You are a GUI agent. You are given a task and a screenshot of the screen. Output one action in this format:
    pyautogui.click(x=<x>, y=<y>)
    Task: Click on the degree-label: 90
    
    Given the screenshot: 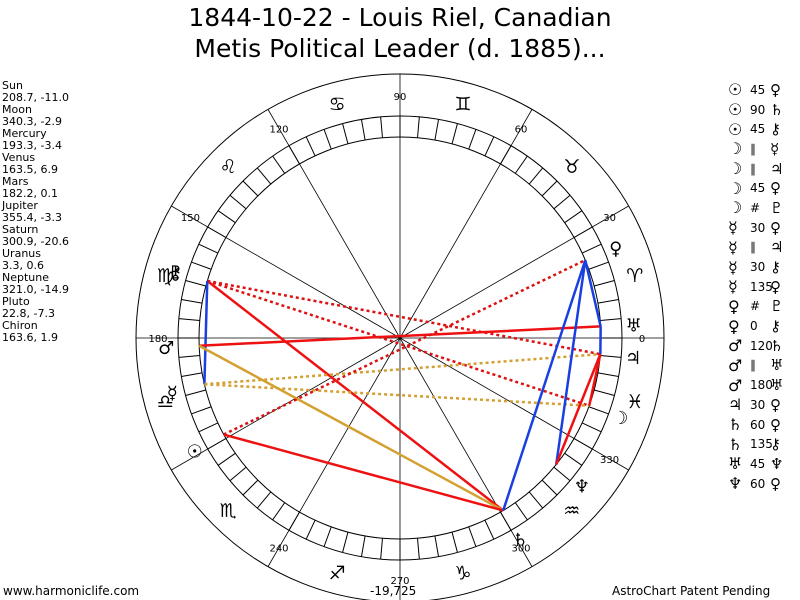 What is the action you would take?
    pyautogui.click(x=400, y=97)
    